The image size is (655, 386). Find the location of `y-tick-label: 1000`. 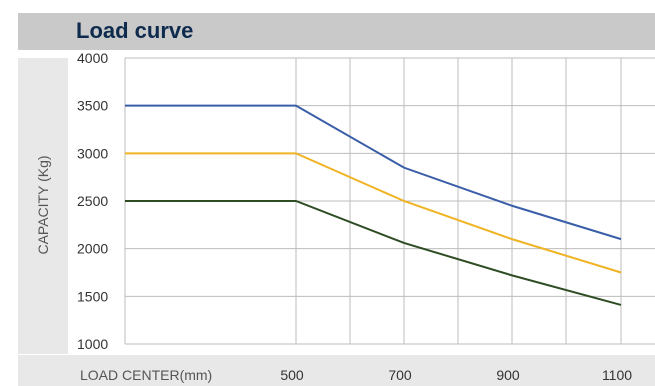

y-tick-label: 1000 is located at coordinates (92, 344).